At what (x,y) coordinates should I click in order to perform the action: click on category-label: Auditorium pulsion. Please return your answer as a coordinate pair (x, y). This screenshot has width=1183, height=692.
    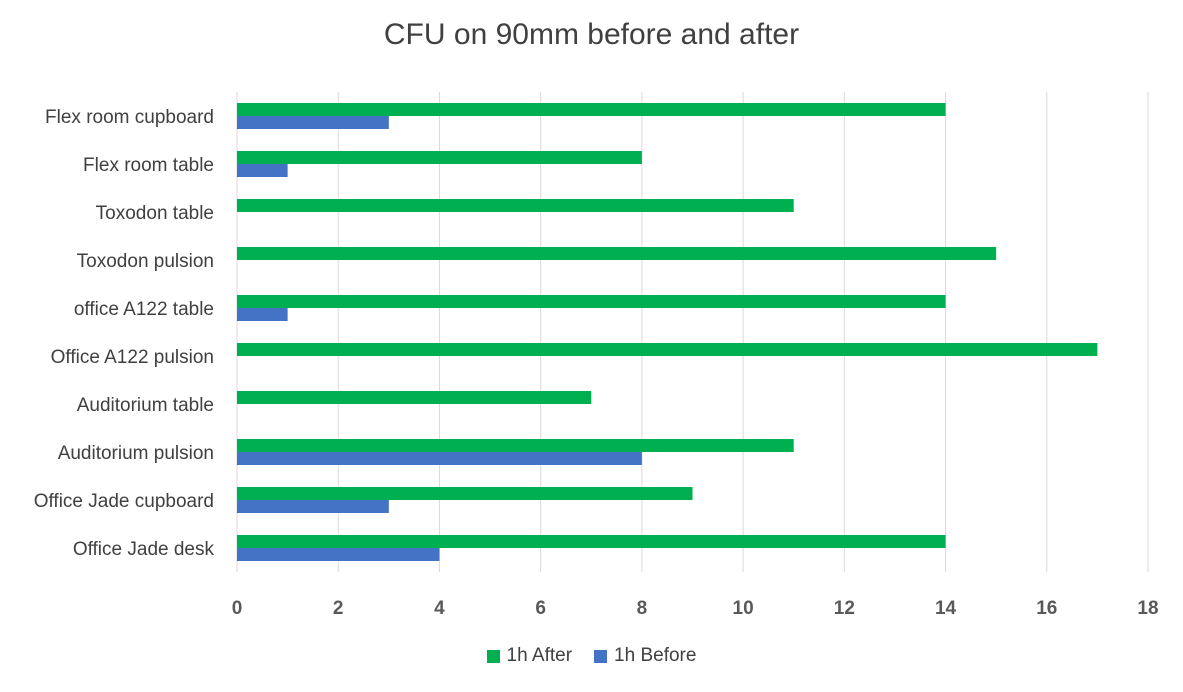
    Looking at the image, I should click on (136, 453).